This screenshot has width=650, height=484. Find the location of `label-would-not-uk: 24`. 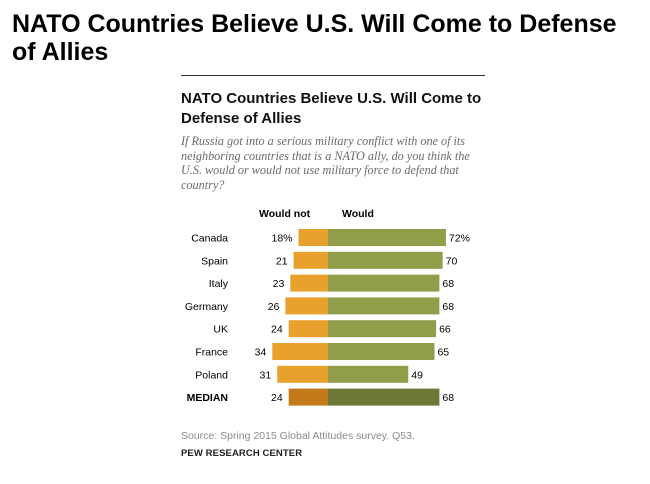

label-would-not-uk: 24 is located at coordinates (277, 330).